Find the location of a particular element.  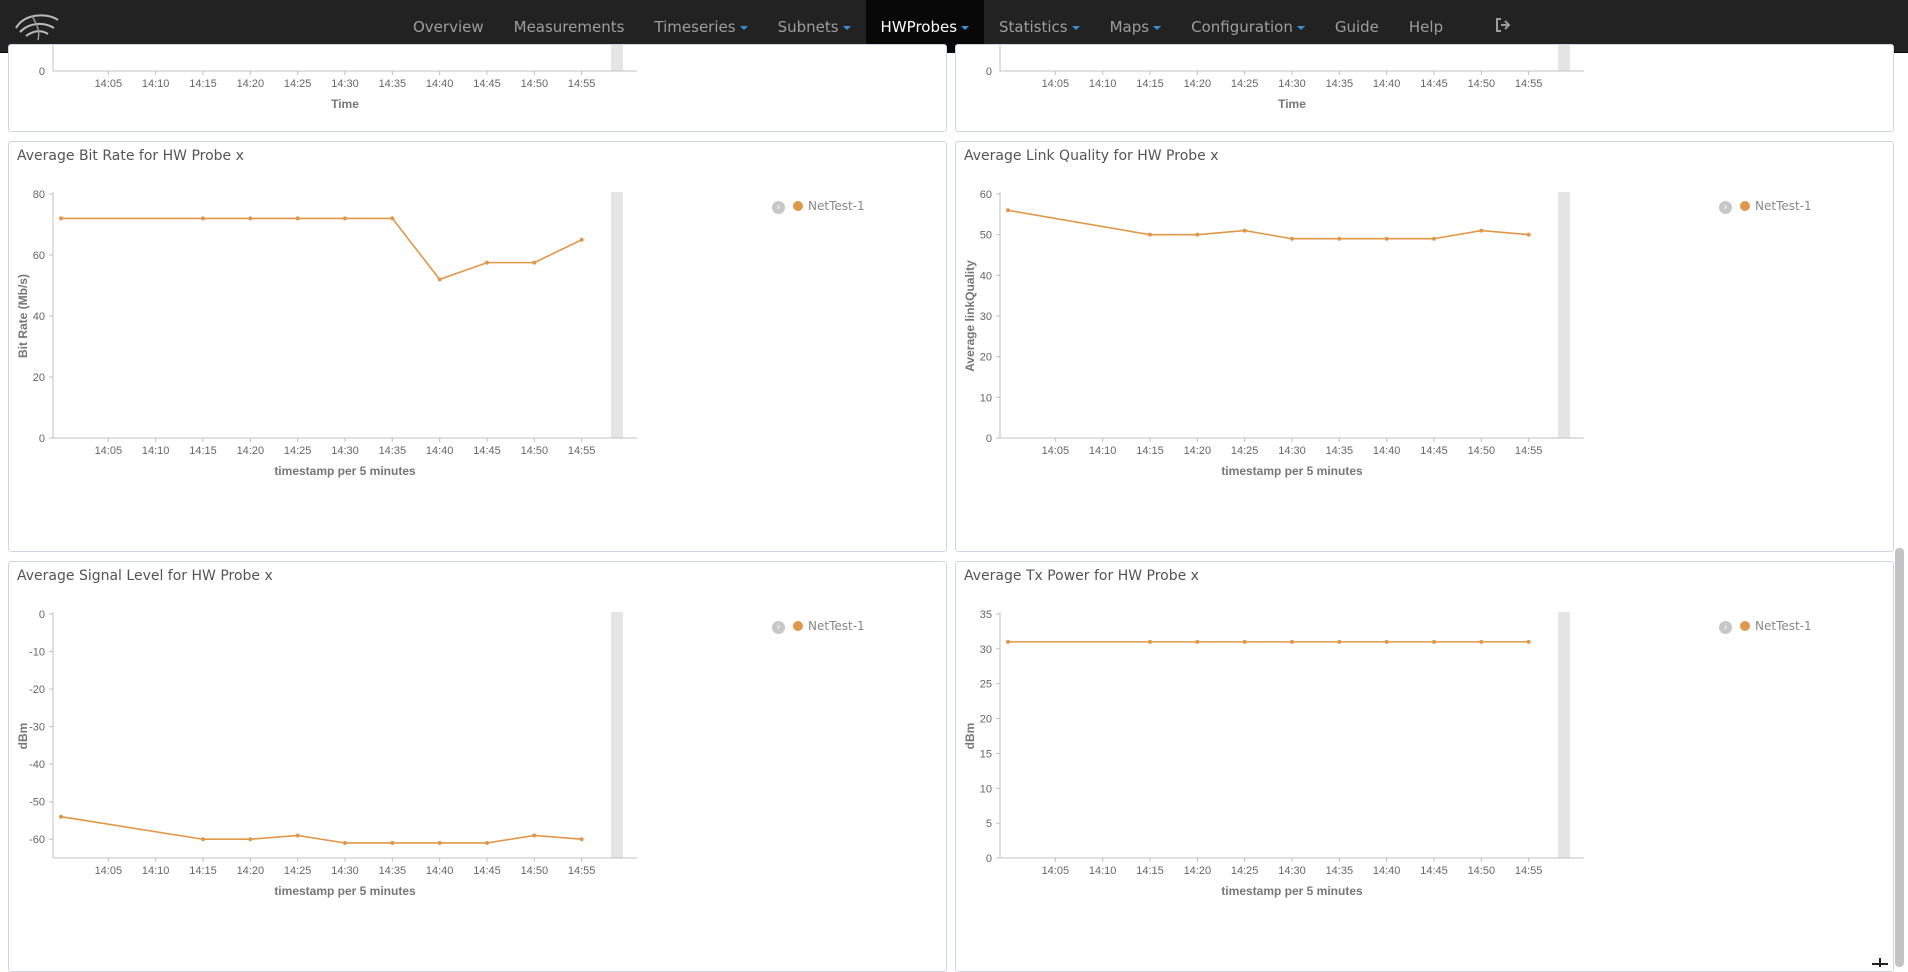

nav-item-configuration: Configuration is located at coordinates (1248, 26).